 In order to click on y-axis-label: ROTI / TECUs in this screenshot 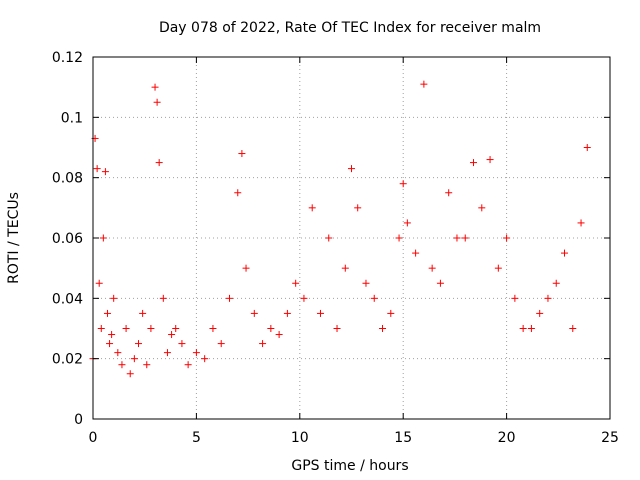, I will do `click(14, 238)`.